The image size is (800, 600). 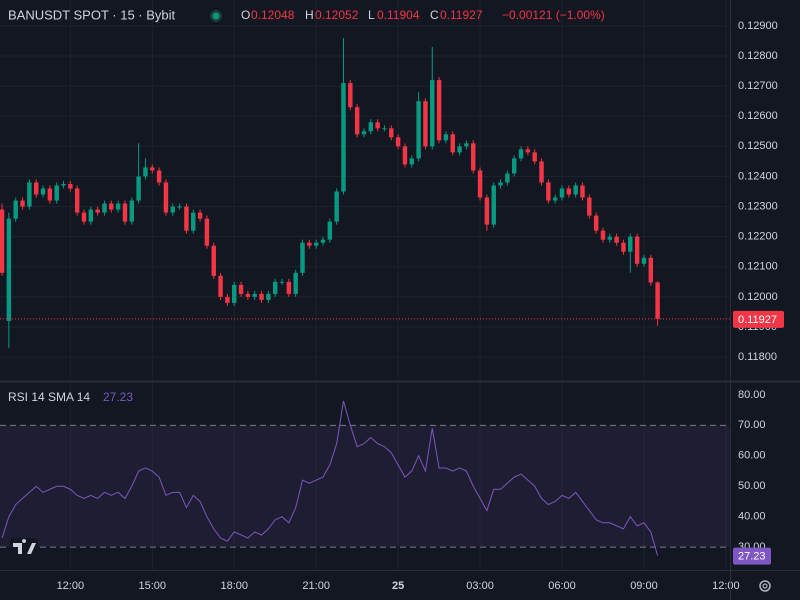 What do you see at coordinates (24, 548) in the screenshot?
I see `tradingview-logo` at bounding box center [24, 548].